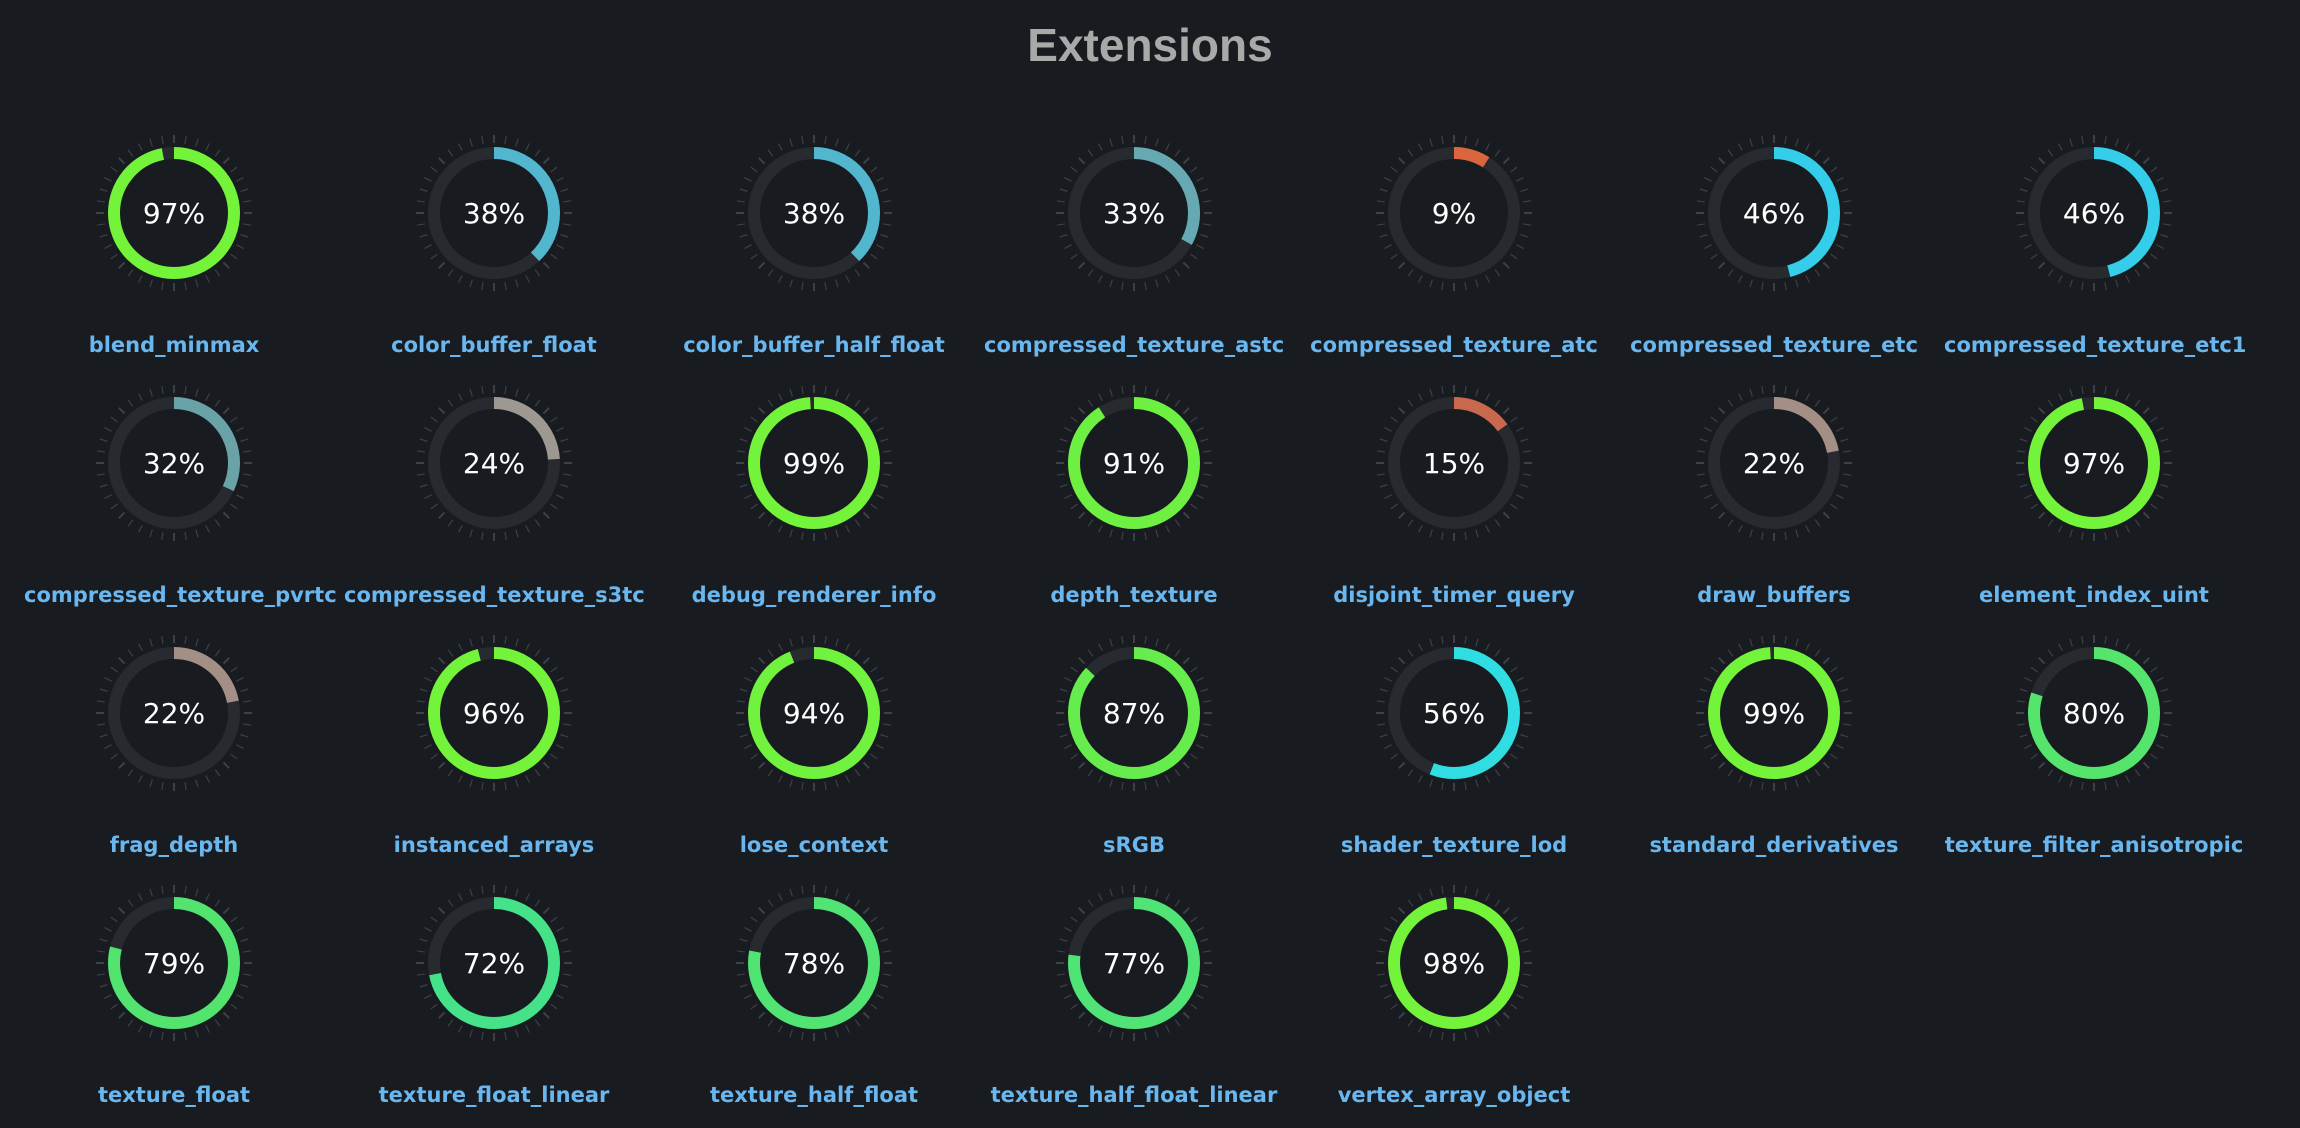 The width and height of the screenshot is (2300, 1128). I want to click on gauge-value-text: 9%, so click(1454, 213).